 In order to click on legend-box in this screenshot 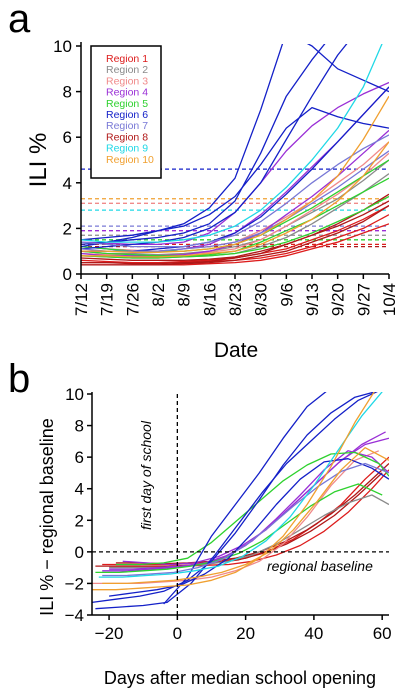, I will do `click(126, 112)`.